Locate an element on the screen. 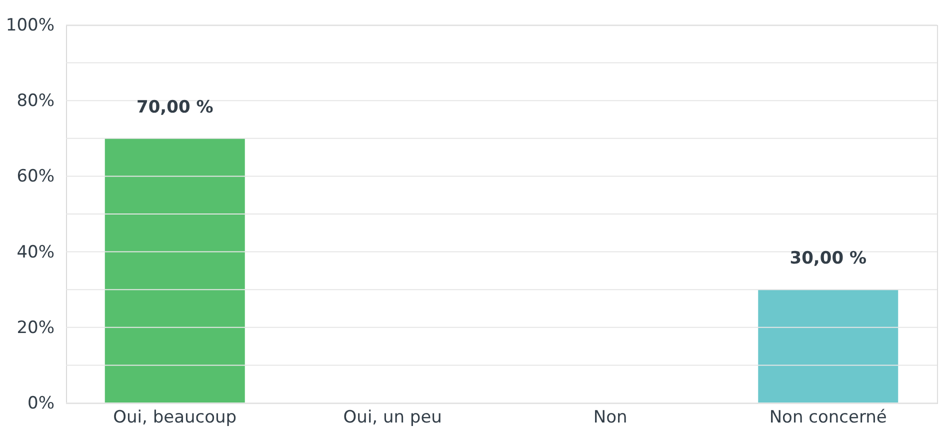  y-tick-label: 60% is located at coordinates (35, 176).